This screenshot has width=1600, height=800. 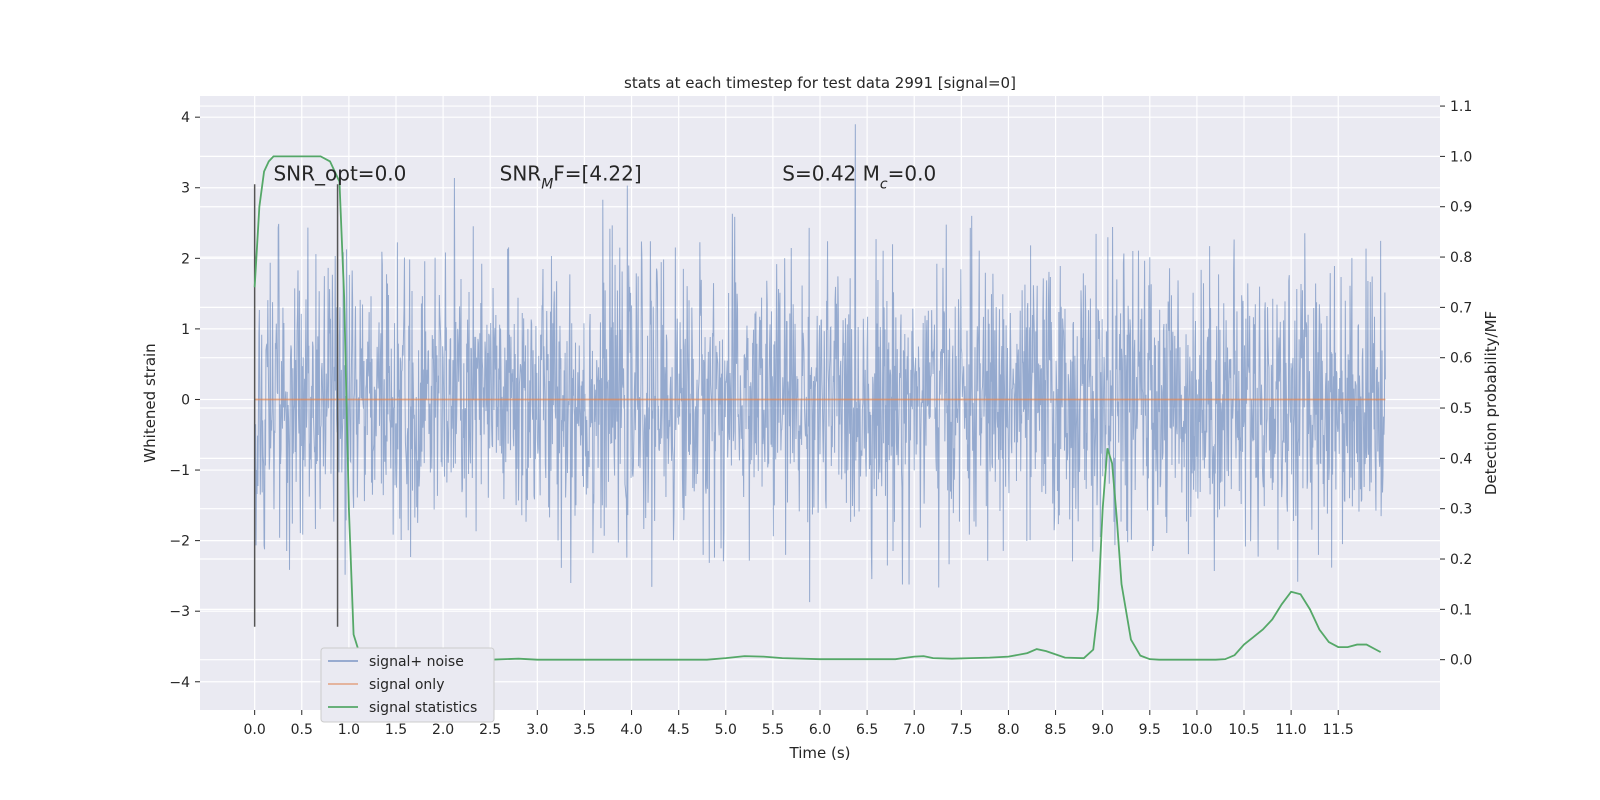 What do you see at coordinates (1461, 610) in the screenshot?
I see `y-right-tick-label: 0.1` at bounding box center [1461, 610].